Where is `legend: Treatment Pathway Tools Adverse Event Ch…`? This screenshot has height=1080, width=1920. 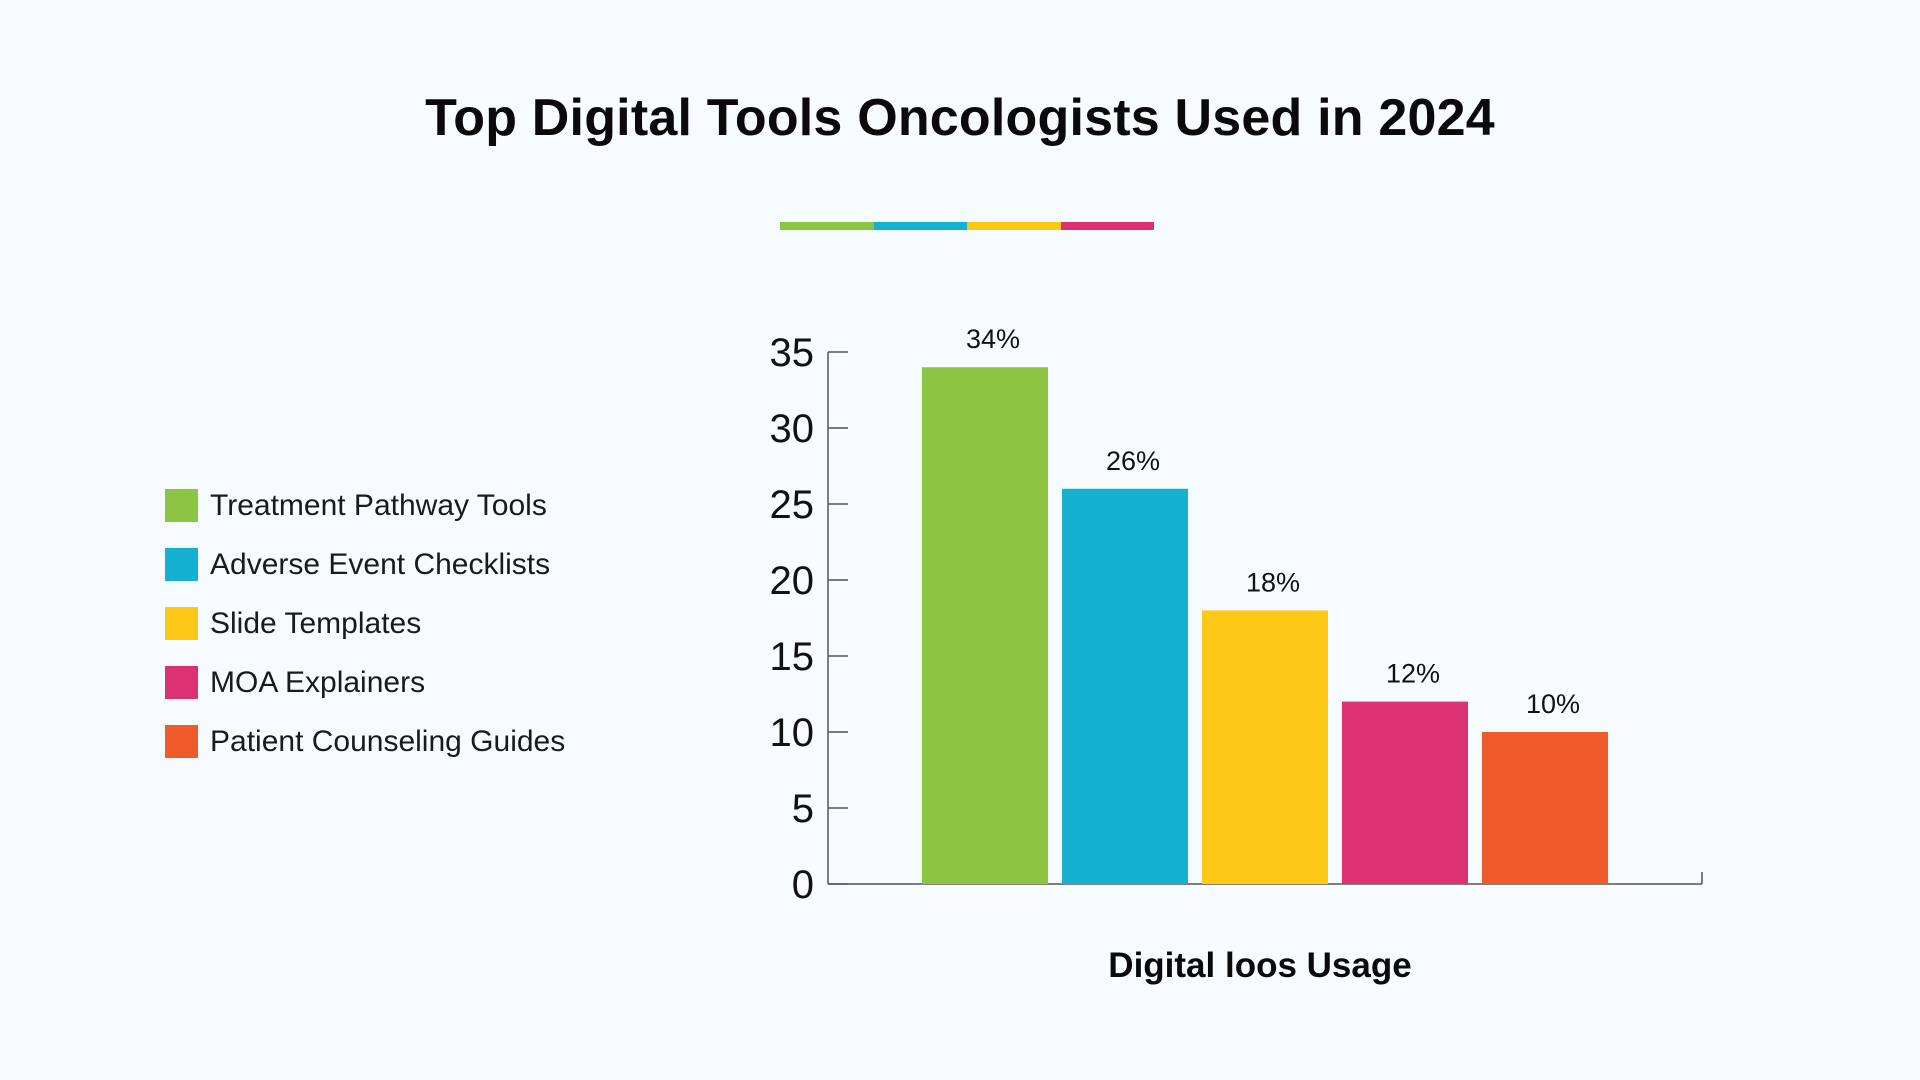 legend: Treatment Pathway Tools Adverse Event Ch… is located at coordinates (365, 623).